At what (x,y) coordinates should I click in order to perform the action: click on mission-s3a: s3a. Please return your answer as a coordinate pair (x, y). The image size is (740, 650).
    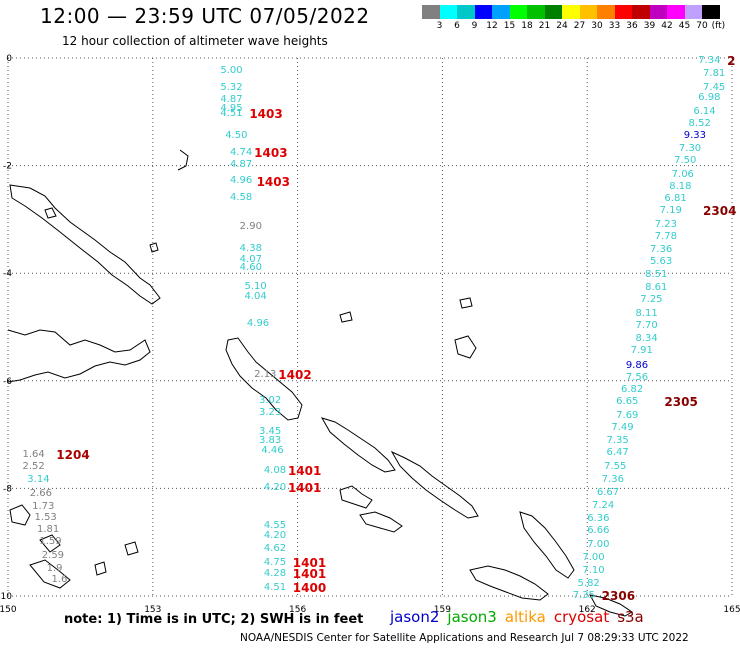
    Looking at the image, I should click on (630, 617).